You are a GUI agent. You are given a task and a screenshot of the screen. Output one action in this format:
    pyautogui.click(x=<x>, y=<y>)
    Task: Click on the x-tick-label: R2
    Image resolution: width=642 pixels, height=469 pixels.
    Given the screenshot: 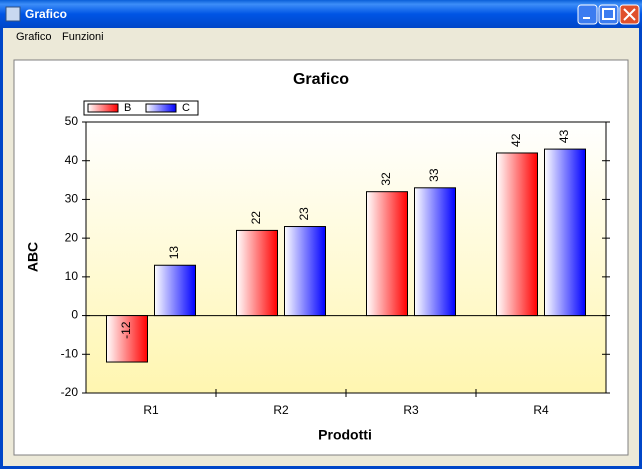 What is the action you would take?
    pyautogui.click(x=281, y=410)
    